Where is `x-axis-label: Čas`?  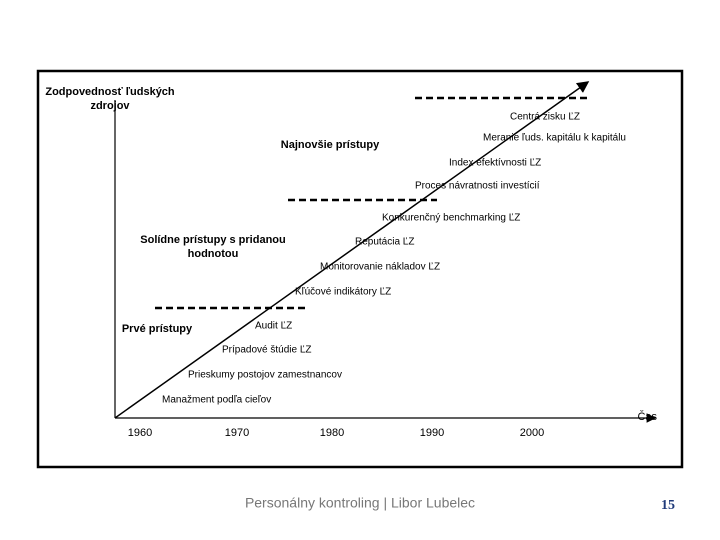 x-axis-label: Čas is located at coordinates (647, 416).